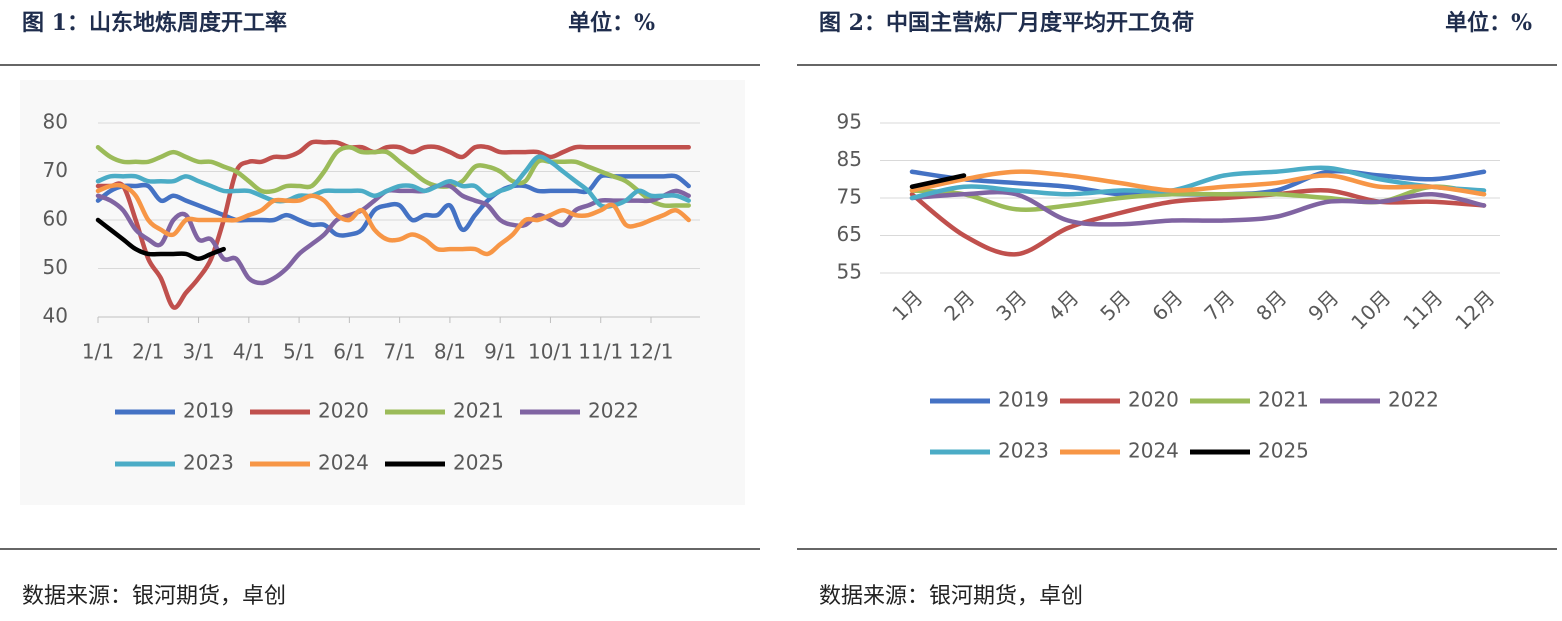  What do you see at coordinates (849, 197) in the screenshot?
I see `y-tick-label: 75` at bounding box center [849, 197].